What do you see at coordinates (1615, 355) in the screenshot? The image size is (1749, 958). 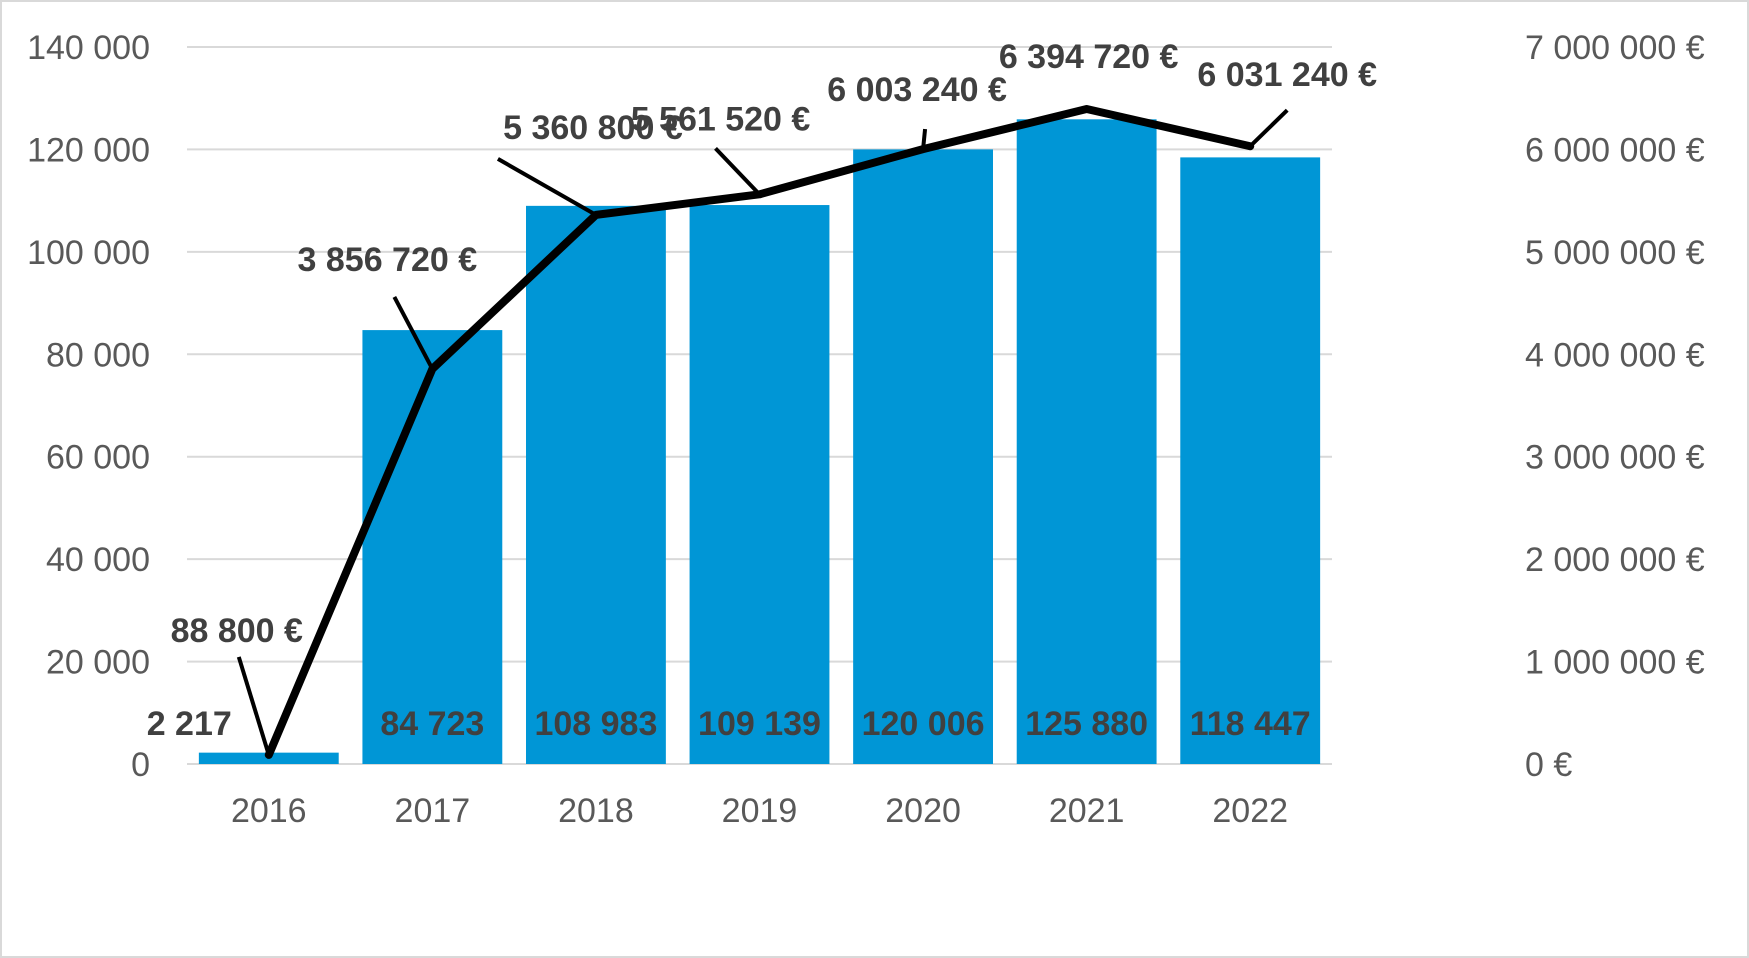 I see `right-axis-tick-label: 4 000 000 €` at bounding box center [1615, 355].